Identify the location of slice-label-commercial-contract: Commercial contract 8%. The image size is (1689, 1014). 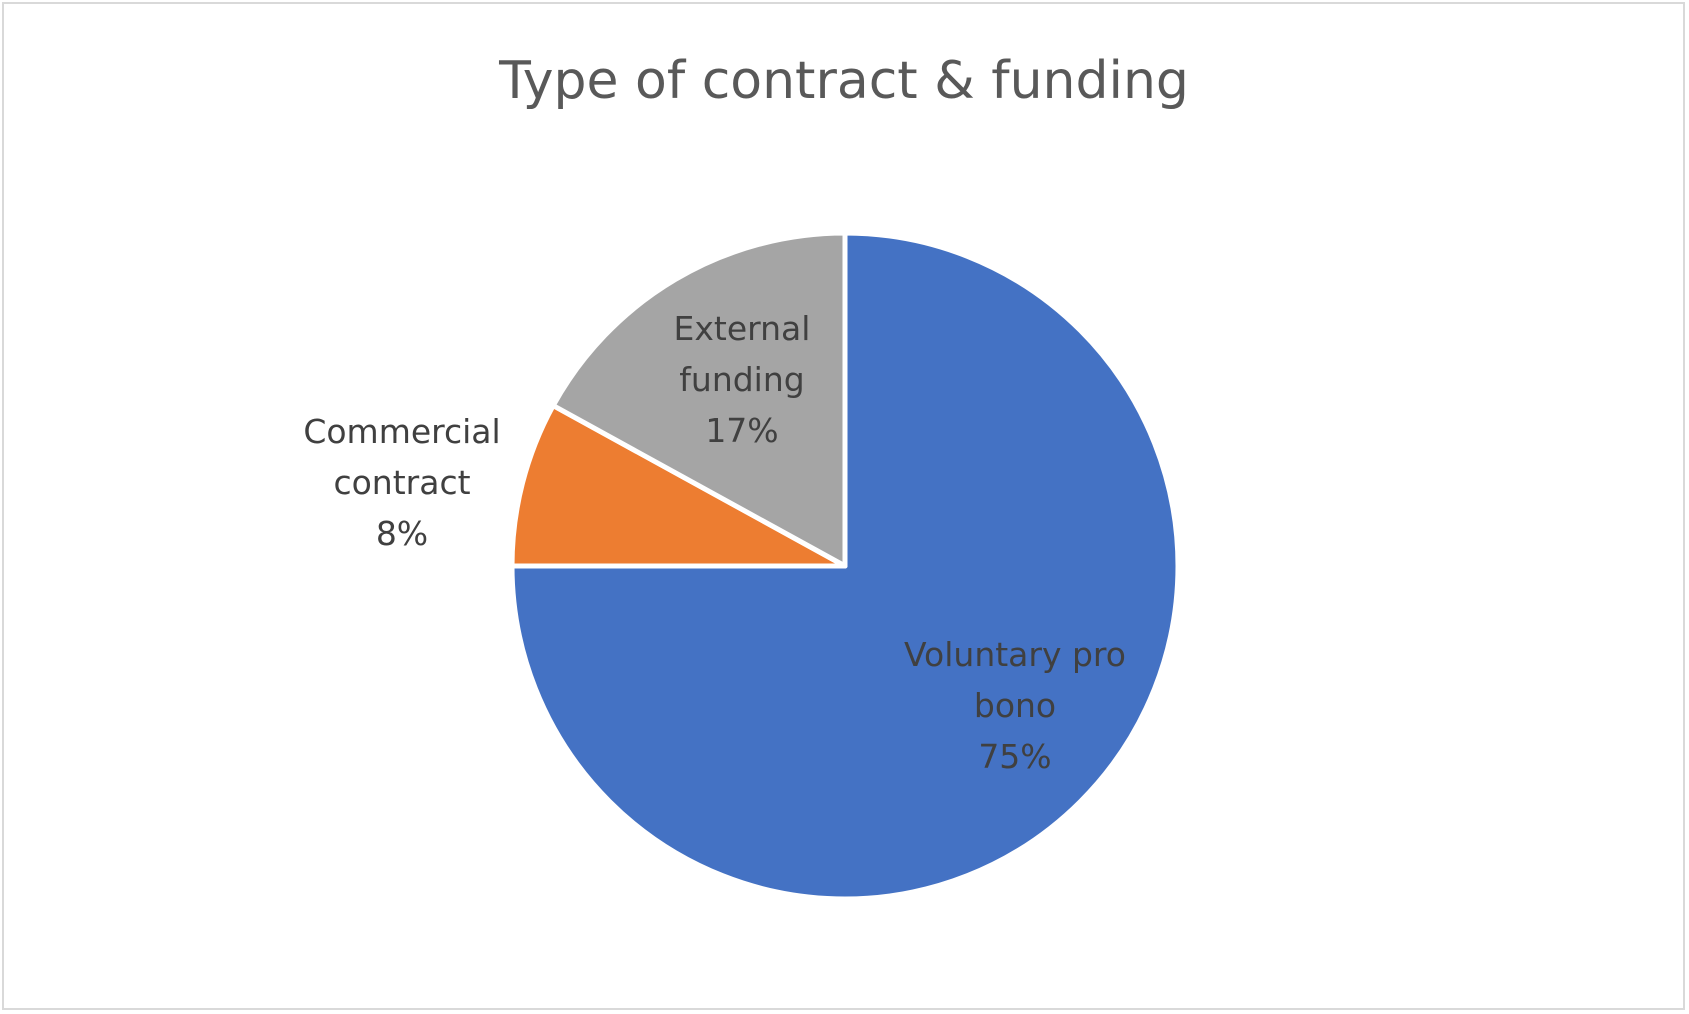
(401, 482).